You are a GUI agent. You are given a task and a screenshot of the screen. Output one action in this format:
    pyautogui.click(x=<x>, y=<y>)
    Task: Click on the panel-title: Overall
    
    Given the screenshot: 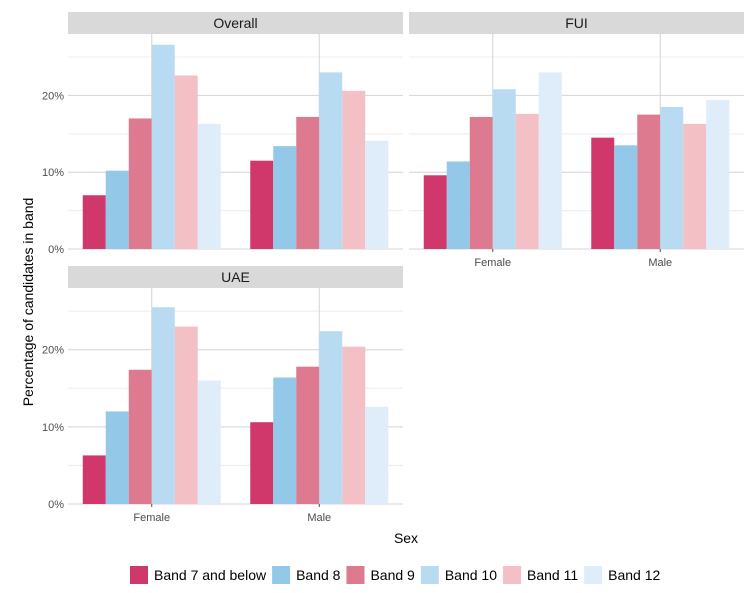 What is the action you would take?
    pyautogui.click(x=235, y=23)
    